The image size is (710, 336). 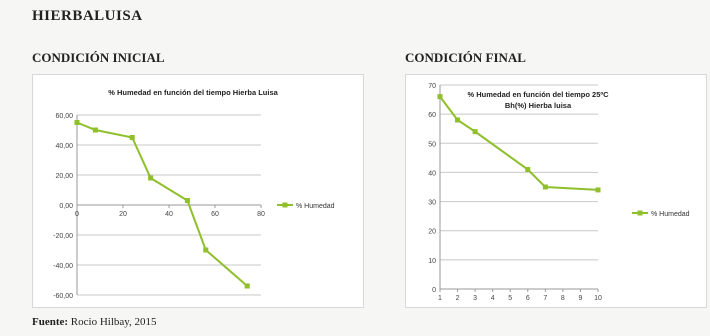 I want to click on y-tick-label: 30, so click(x=432, y=203).